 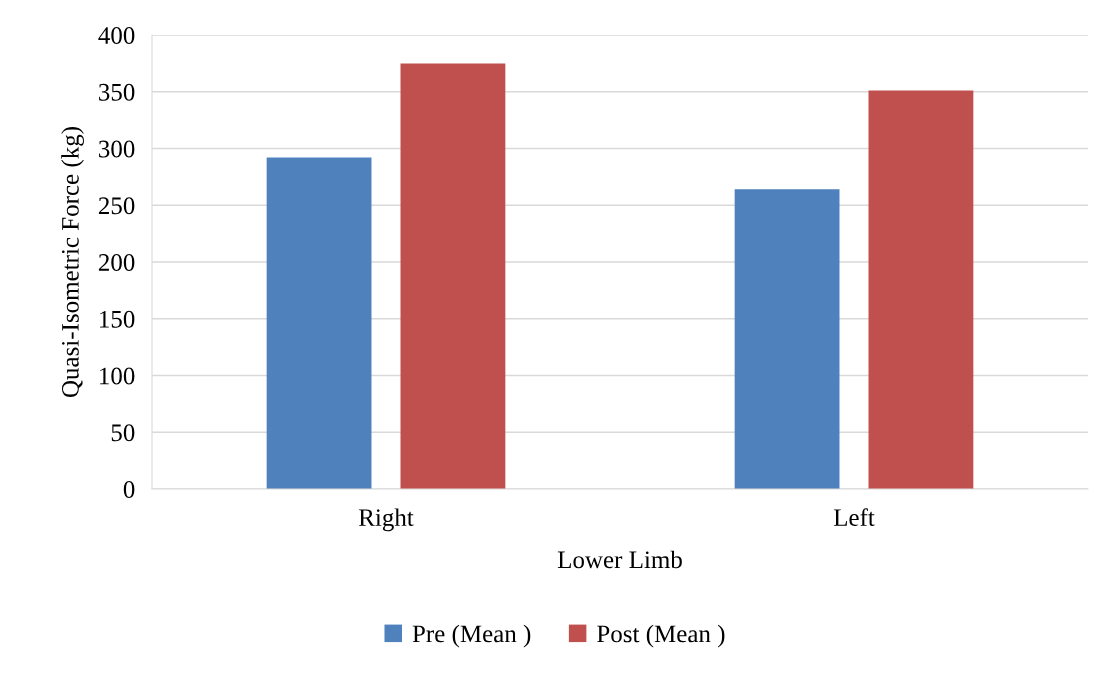 I want to click on x-tick-label: Right, so click(x=386, y=520).